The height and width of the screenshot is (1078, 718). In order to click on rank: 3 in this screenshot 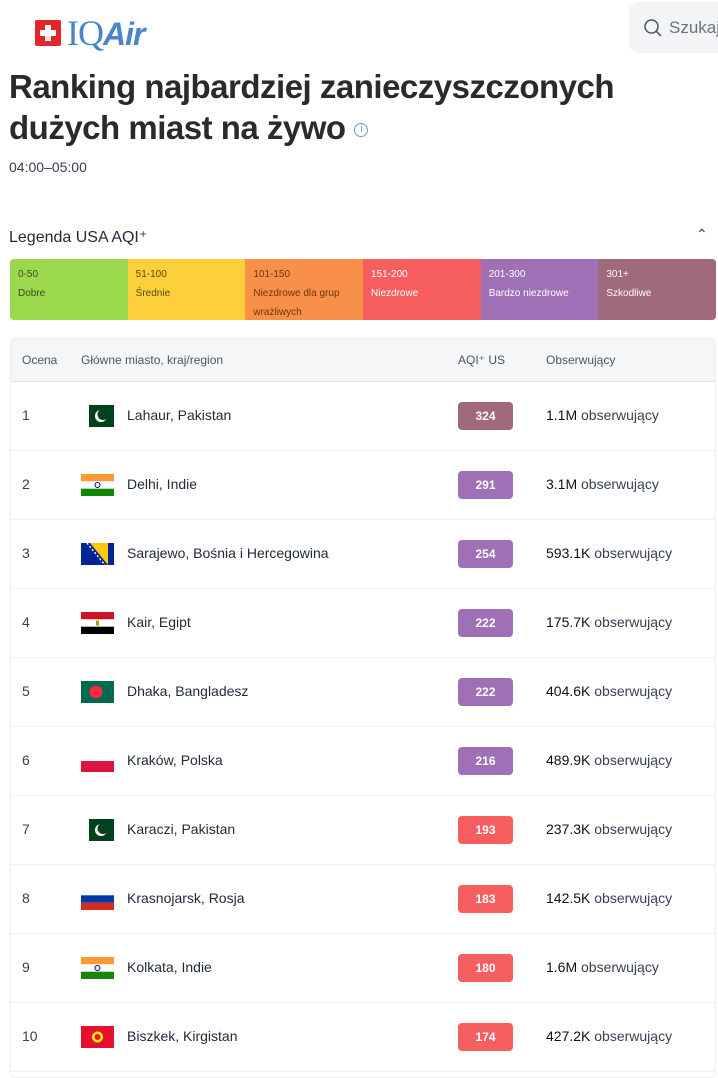, I will do `click(26, 553)`.